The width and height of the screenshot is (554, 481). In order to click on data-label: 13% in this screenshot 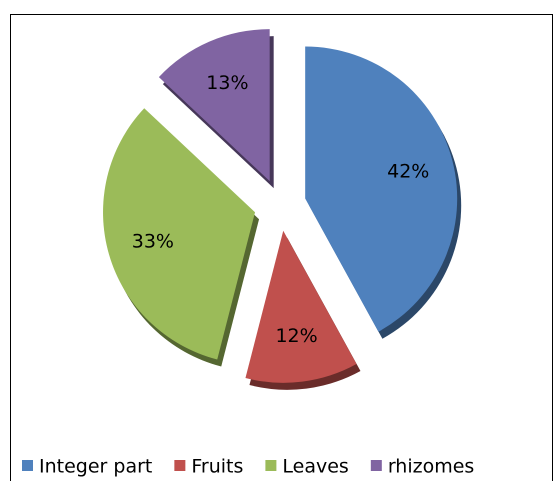, I will do `click(227, 83)`.